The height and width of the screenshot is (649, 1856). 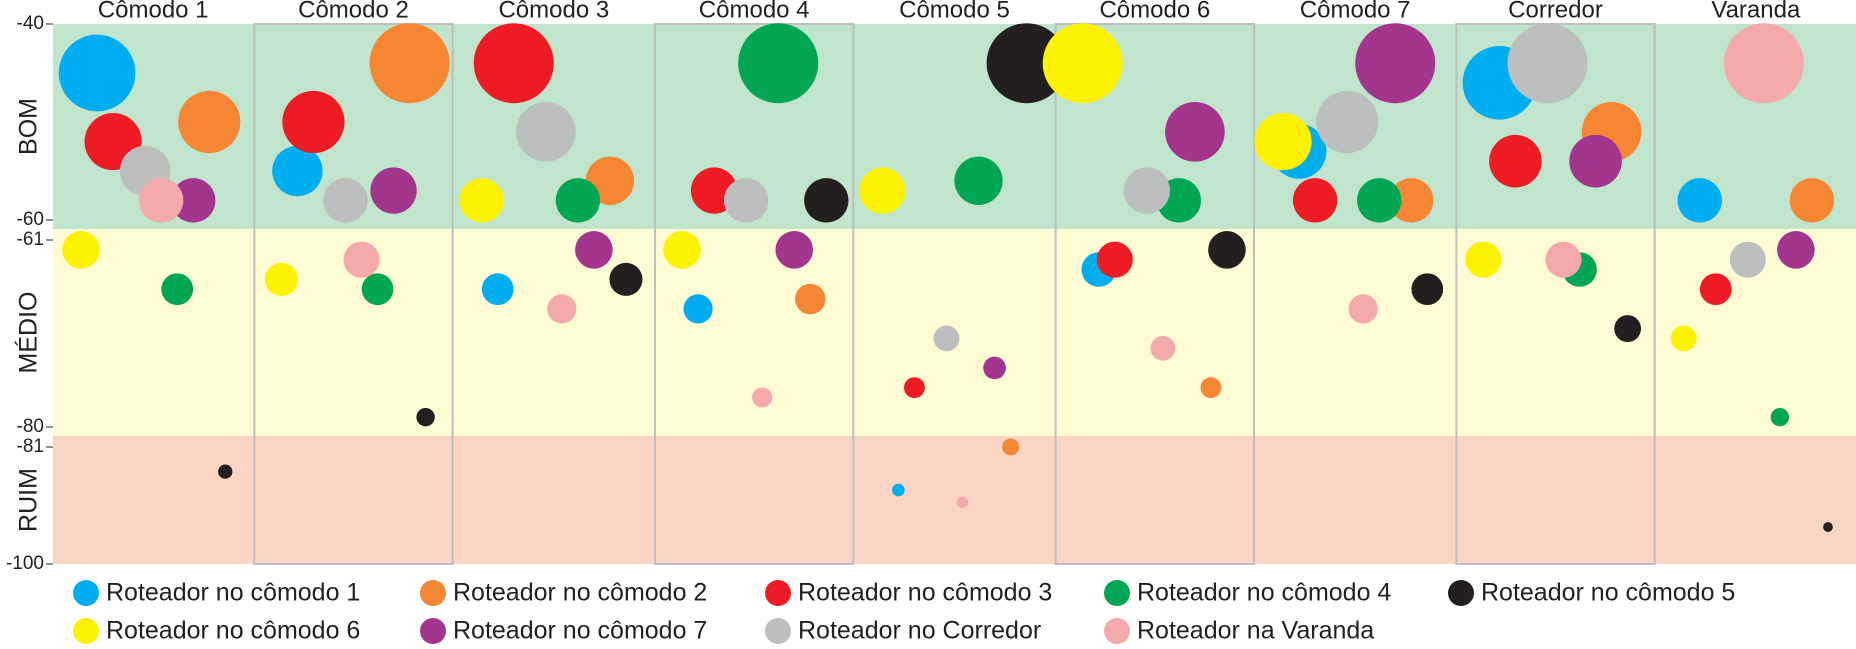 What do you see at coordinates (1355, 11) in the screenshot?
I see `column-label: Cômodo 7` at bounding box center [1355, 11].